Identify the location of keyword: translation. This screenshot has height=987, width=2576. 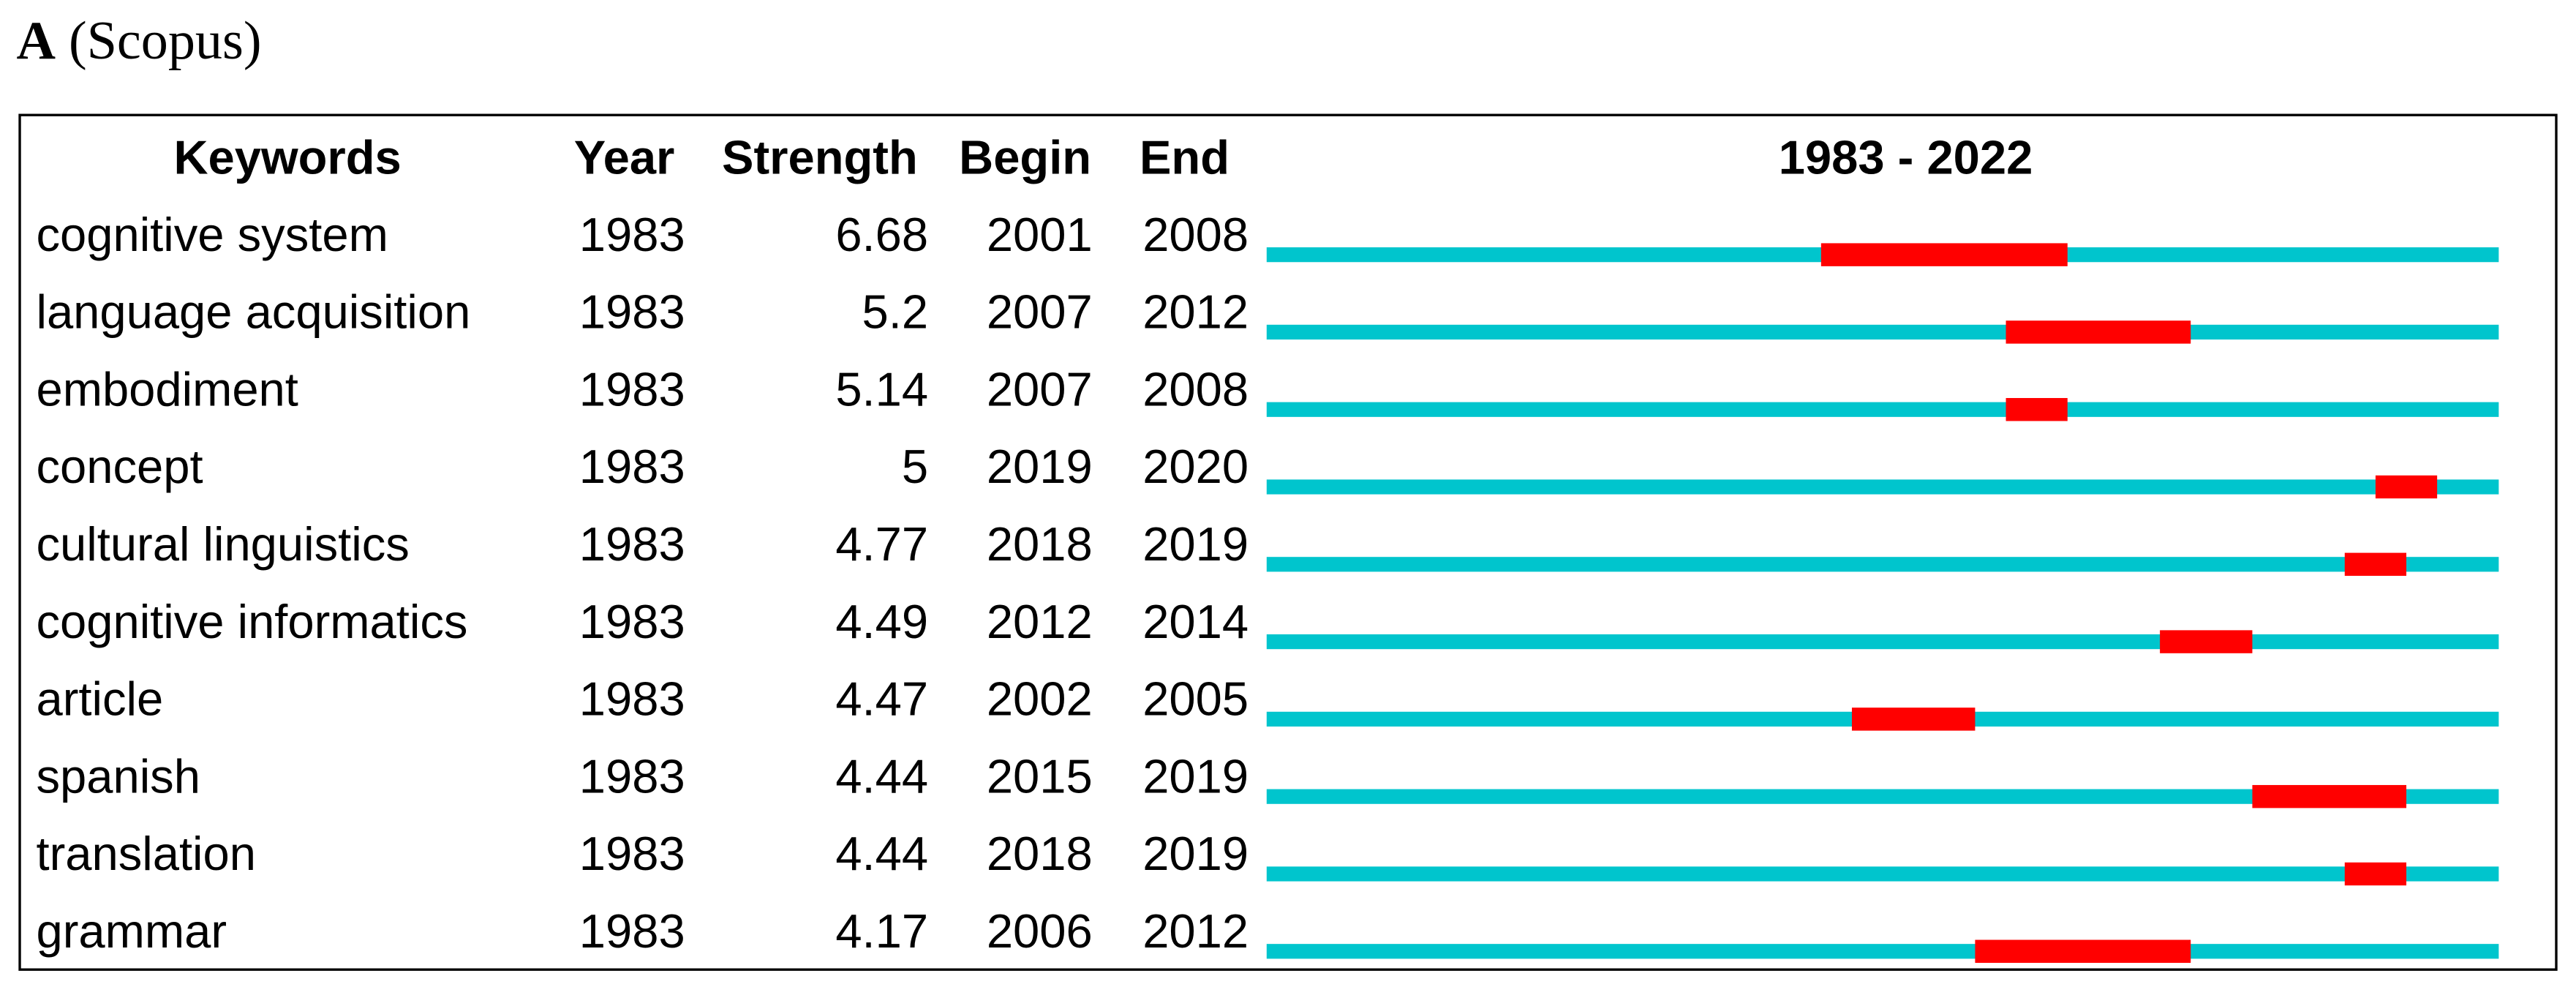
(145, 853).